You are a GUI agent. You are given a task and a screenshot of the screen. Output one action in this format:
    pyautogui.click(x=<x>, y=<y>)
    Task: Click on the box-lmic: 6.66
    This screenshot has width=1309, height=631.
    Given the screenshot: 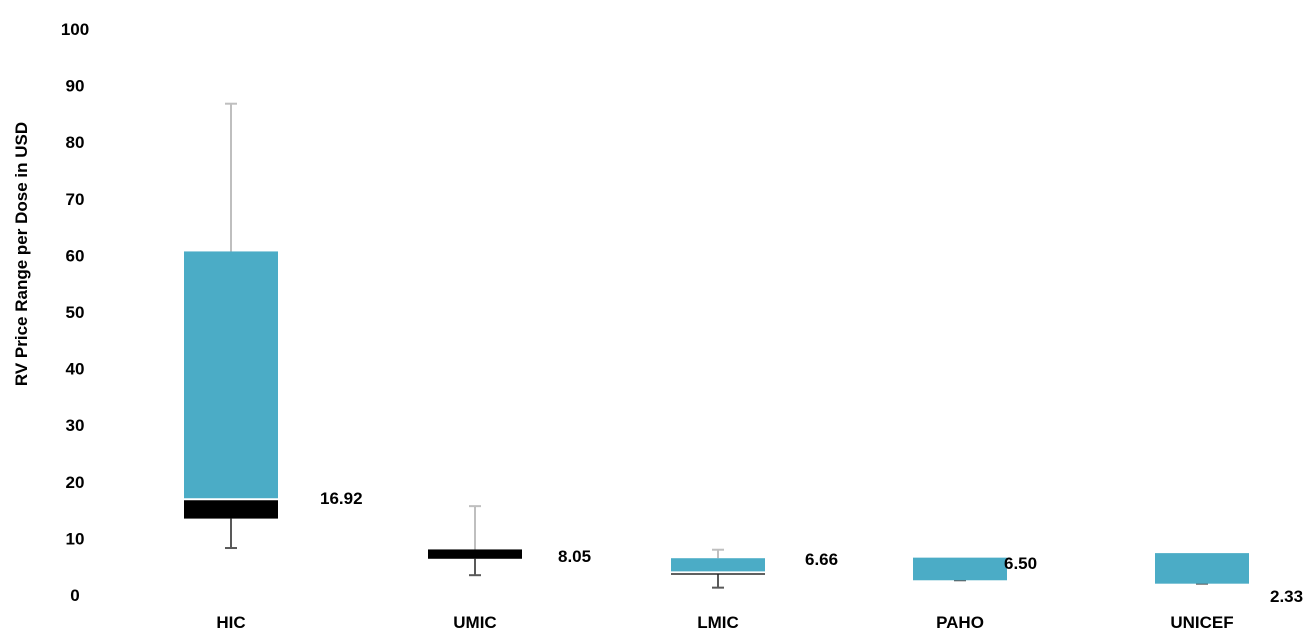 What is the action you would take?
    pyautogui.click(x=754, y=568)
    